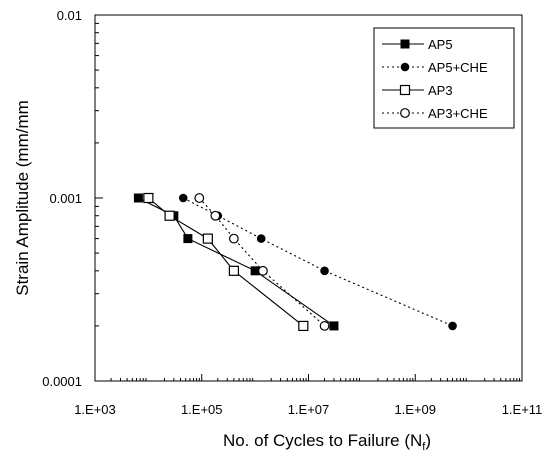 The image size is (559, 455). What do you see at coordinates (22, 198) in the screenshot?
I see `y-axis-title: Strain Amplitude (mm/mm` at bounding box center [22, 198].